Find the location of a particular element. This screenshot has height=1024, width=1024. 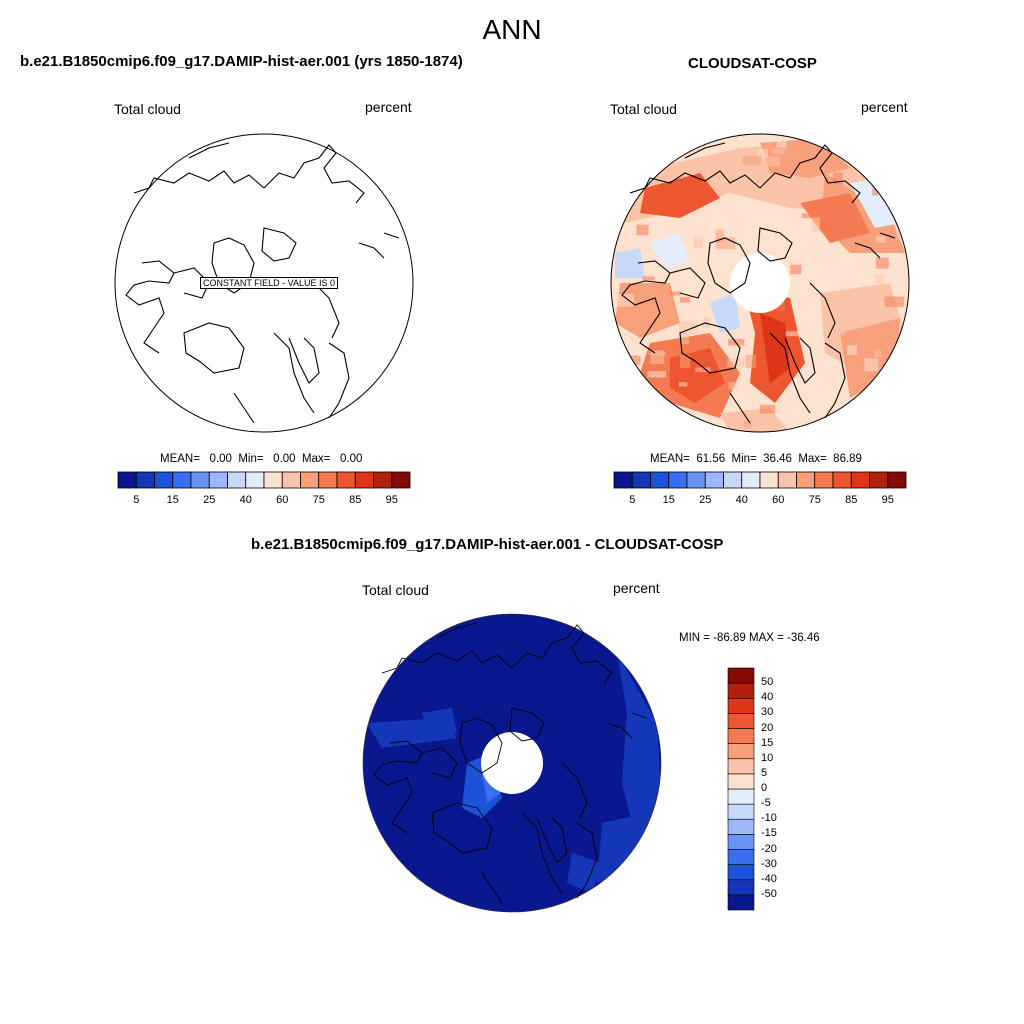

colorbar-tick-label: 10 is located at coordinates (767, 757).